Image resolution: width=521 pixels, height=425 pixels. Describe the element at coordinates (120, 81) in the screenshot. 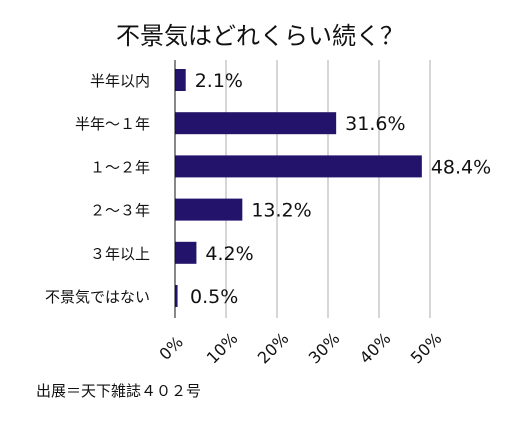

I see `category-label: 半年以内` at that location.